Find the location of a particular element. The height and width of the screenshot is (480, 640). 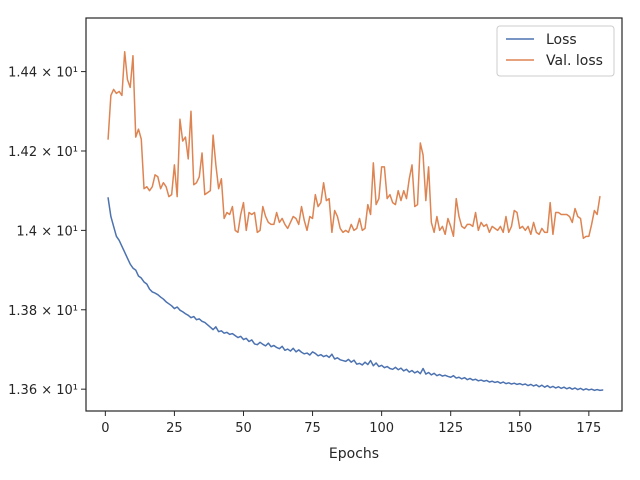

x-tick-label: 150 is located at coordinates (519, 428).